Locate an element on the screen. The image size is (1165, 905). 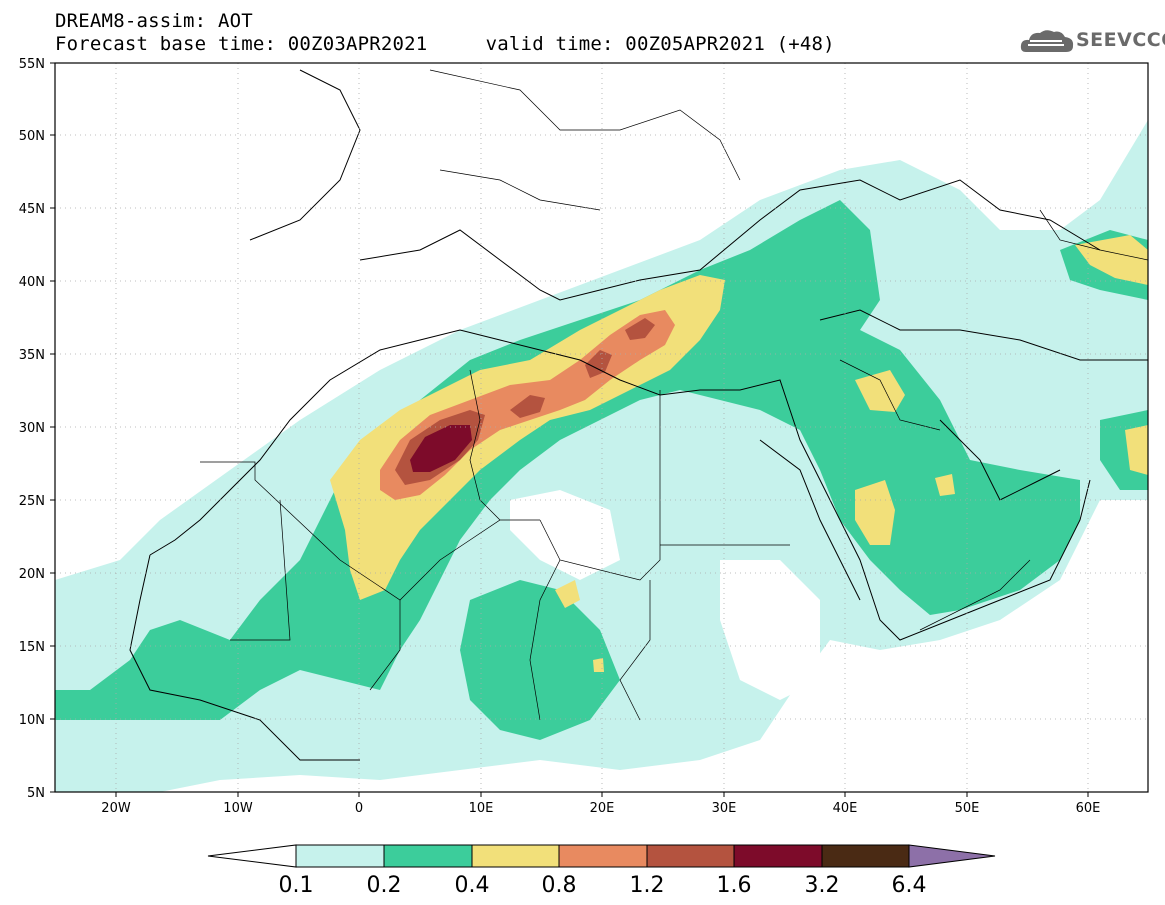
colorbar-label: 3.2 is located at coordinates (822, 885).